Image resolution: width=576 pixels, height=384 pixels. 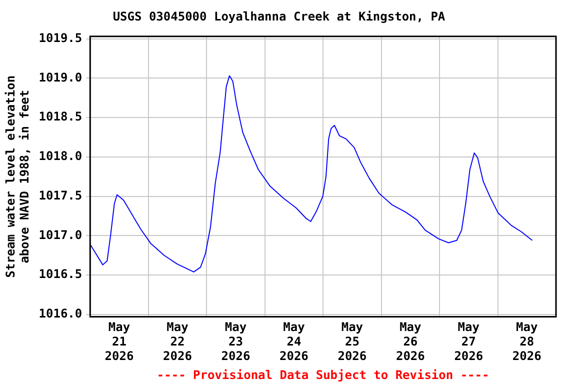 I want to click on x-tick-label: May 27 2026, so click(x=469, y=341).